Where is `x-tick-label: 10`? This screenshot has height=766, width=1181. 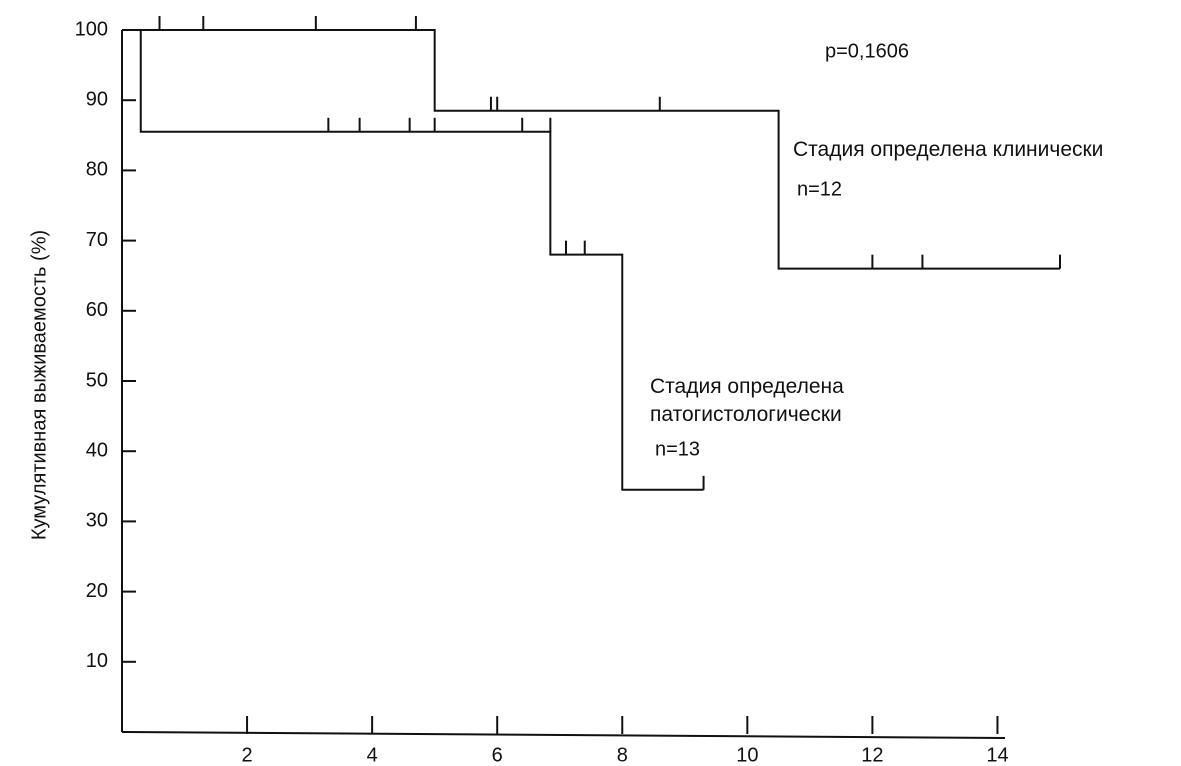 x-tick-label: 10 is located at coordinates (747, 755).